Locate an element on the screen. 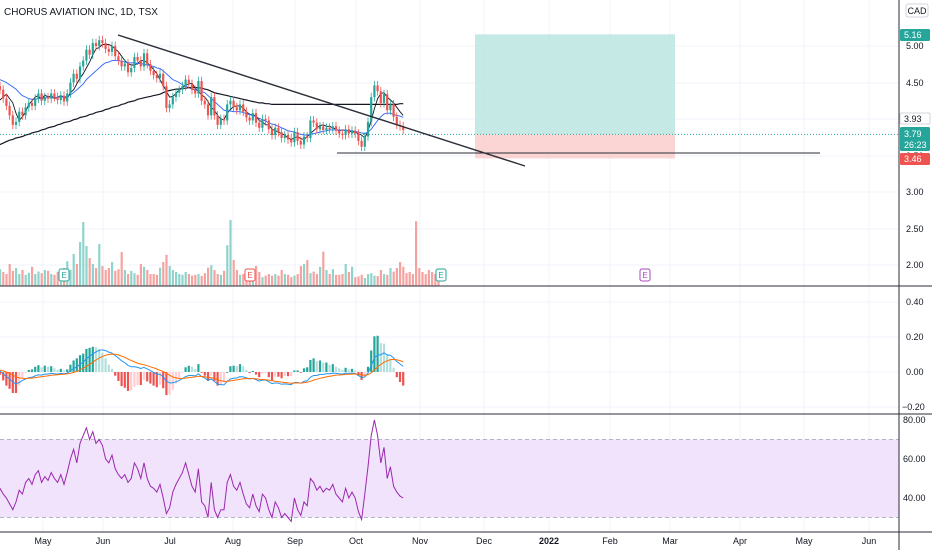  stop-price-badge is located at coordinates (915, 159).